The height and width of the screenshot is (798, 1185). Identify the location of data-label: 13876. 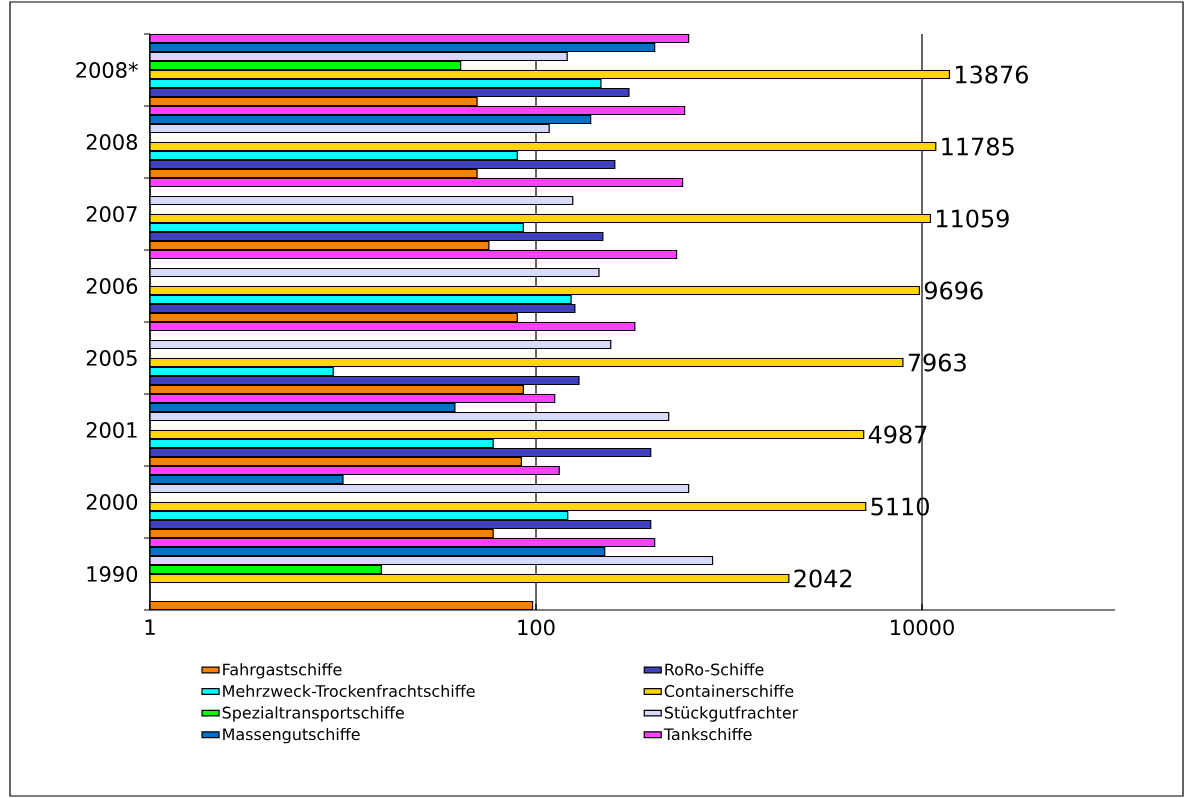
(992, 74).